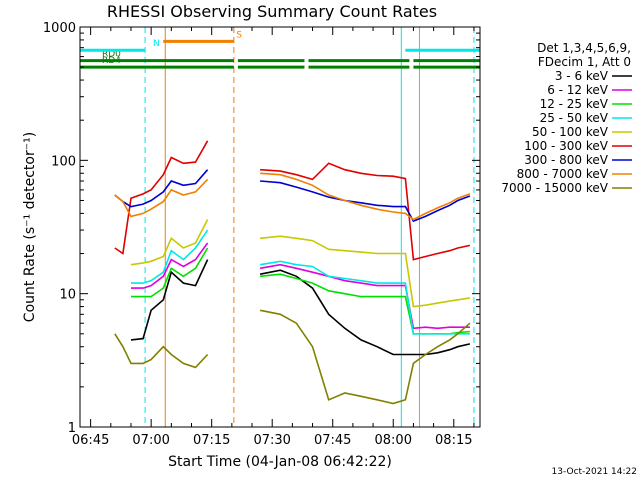 The image size is (640, 480). What do you see at coordinates (574, 104) in the screenshot?
I see `legend-label-2: 12 - 25 keV` at bounding box center [574, 104].